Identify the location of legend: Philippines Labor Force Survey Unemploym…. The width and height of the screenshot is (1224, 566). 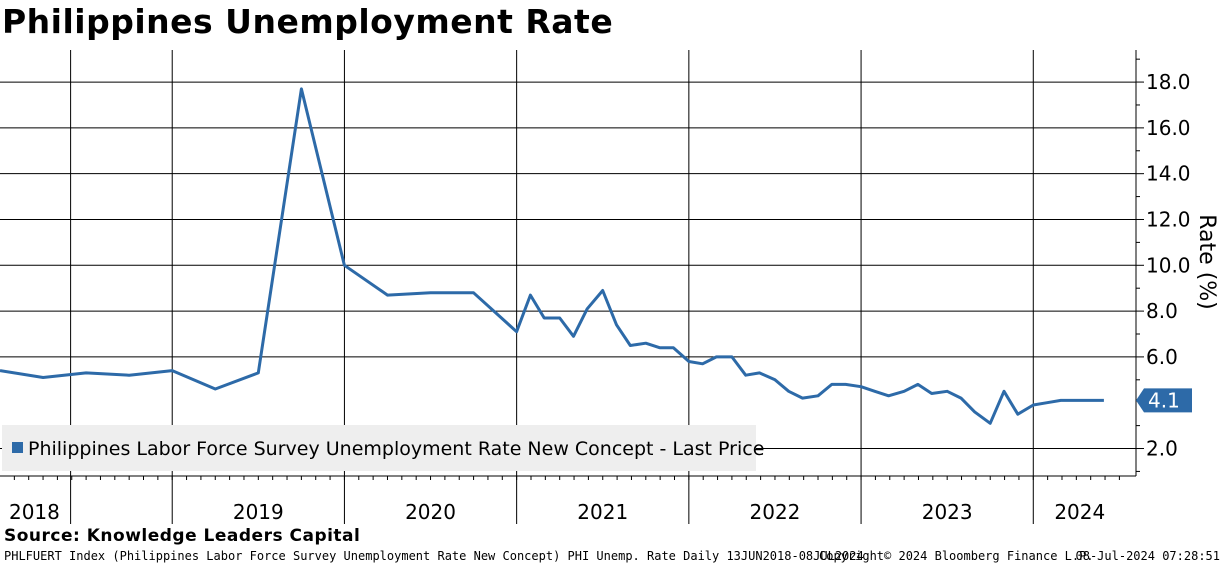
(383, 448).